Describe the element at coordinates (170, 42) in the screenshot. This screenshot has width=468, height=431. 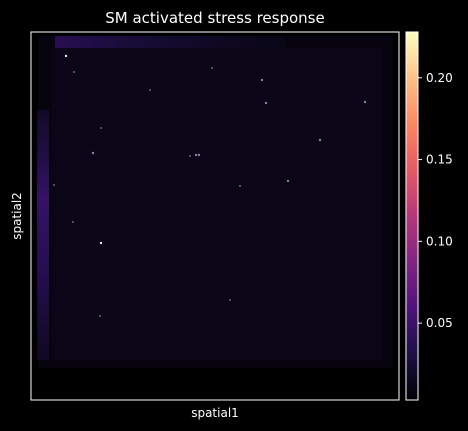
I see `tissue-top-edge` at that location.